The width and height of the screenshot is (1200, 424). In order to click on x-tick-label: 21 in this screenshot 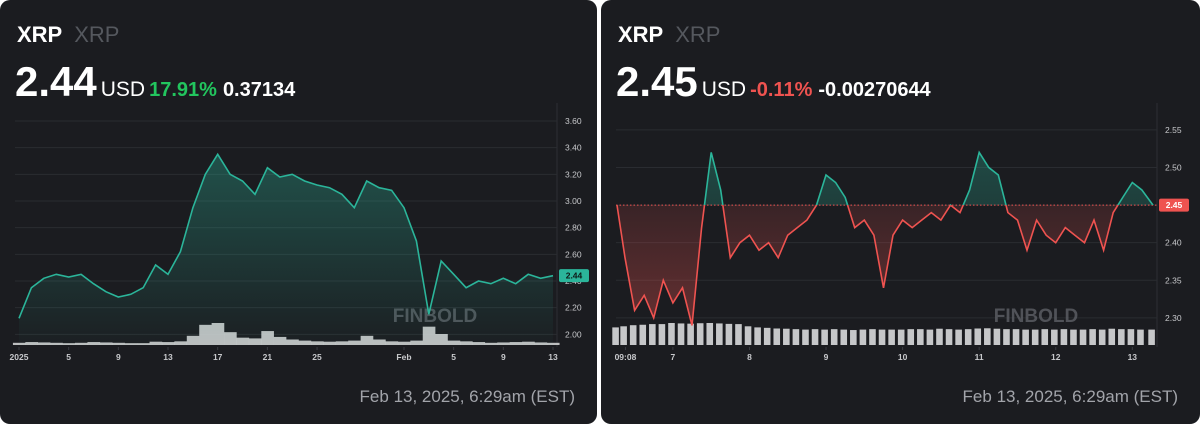, I will do `click(268, 357)`.